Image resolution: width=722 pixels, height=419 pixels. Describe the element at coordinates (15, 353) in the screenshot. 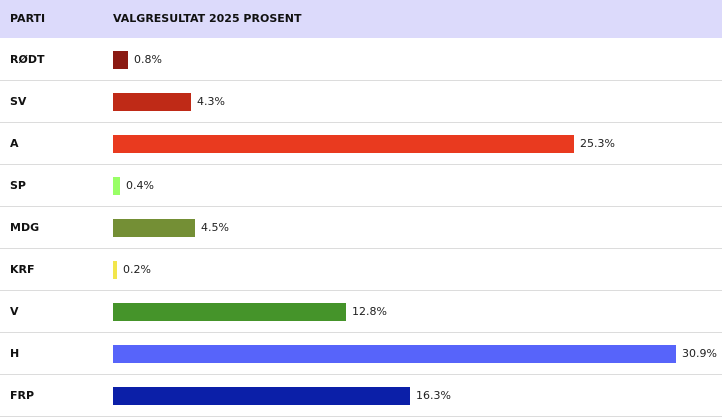

I see `party-label: H` at that location.